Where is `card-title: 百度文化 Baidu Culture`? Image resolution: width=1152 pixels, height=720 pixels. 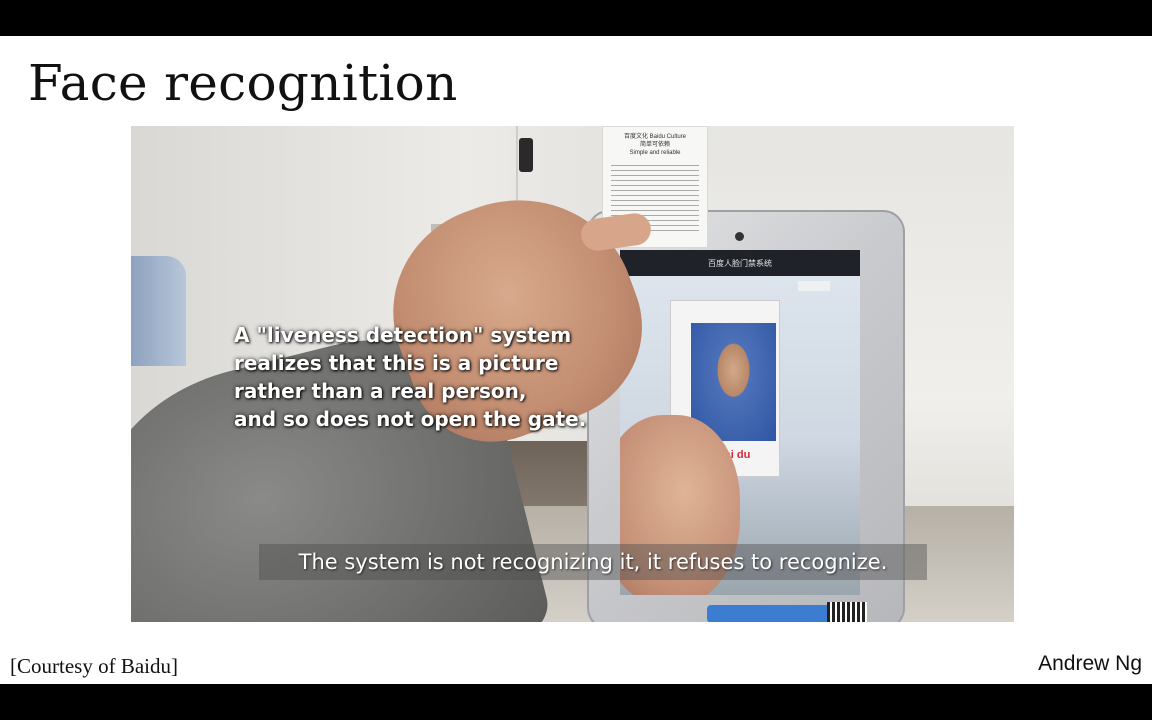
card-title: 百度文化 Baidu Culture is located at coordinates (655, 137).